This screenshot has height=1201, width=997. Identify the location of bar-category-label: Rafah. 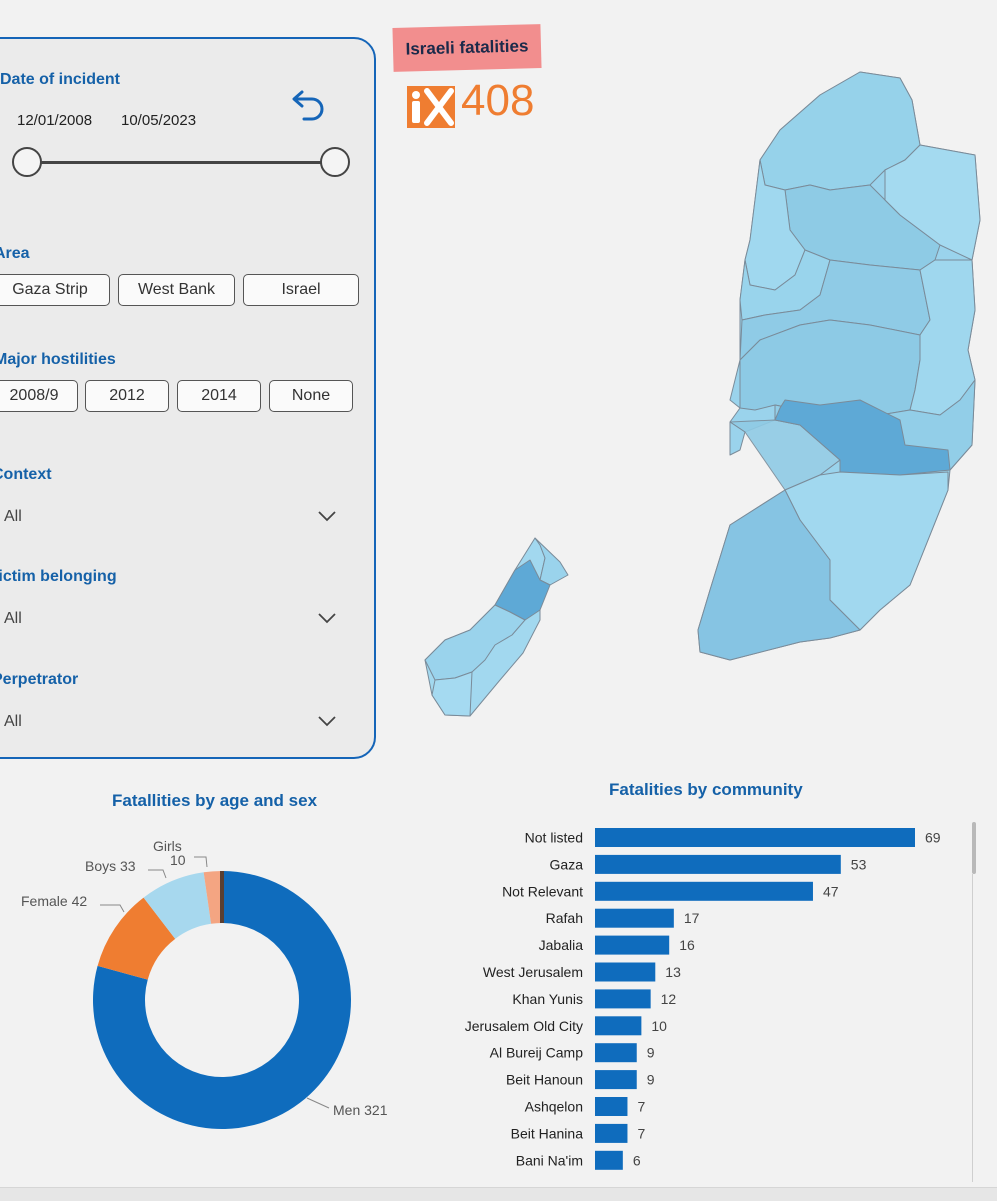
(564, 918).